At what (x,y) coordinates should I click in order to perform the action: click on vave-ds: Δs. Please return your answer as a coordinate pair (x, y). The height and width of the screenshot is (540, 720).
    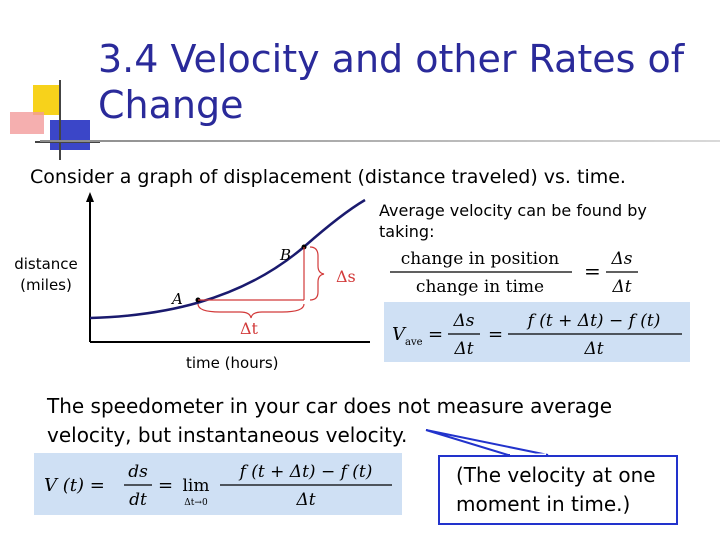
    Looking at the image, I should click on (463, 321).